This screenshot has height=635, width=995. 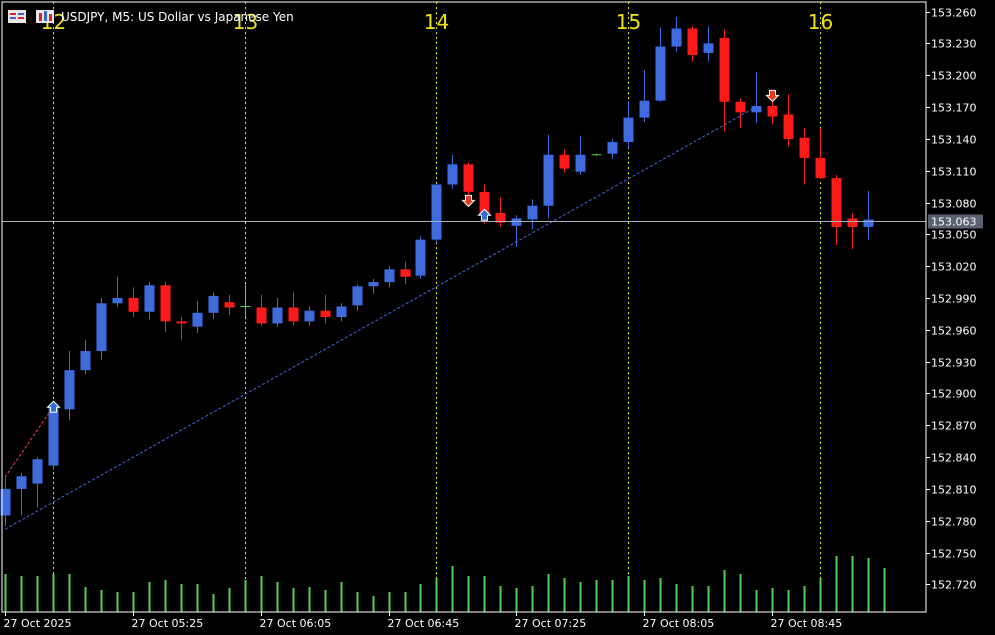 What do you see at coordinates (954, 458) in the screenshot?
I see `price-tick-label: 152.840` at bounding box center [954, 458].